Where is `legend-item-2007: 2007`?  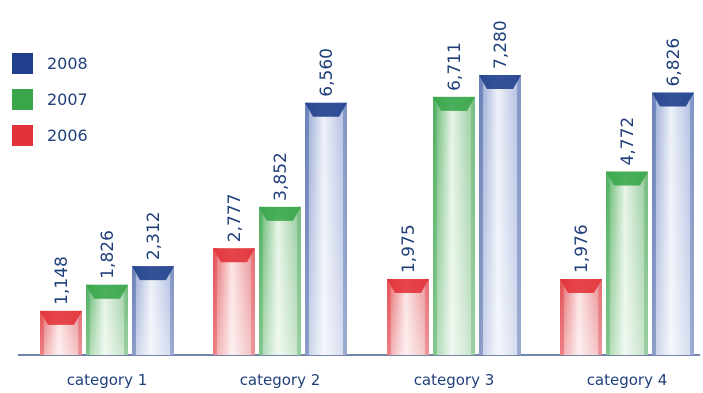 legend-item-2007: 2007 is located at coordinates (50, 99).